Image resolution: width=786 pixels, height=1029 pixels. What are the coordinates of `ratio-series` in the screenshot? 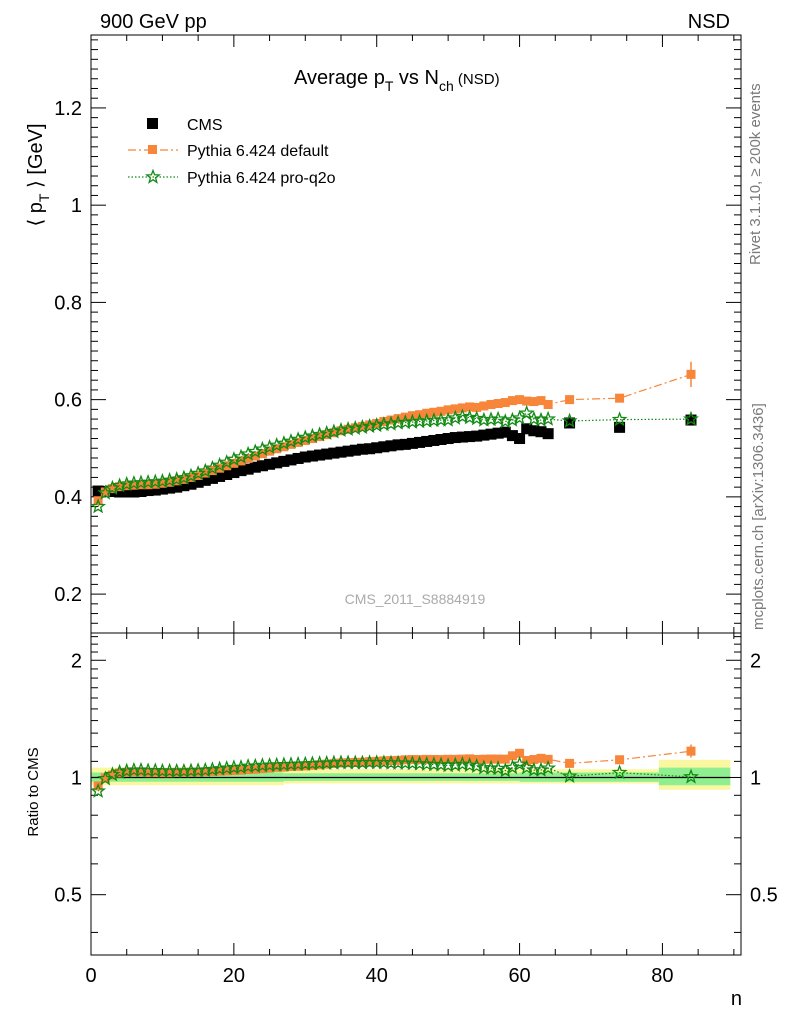 It's located at (394, 771).